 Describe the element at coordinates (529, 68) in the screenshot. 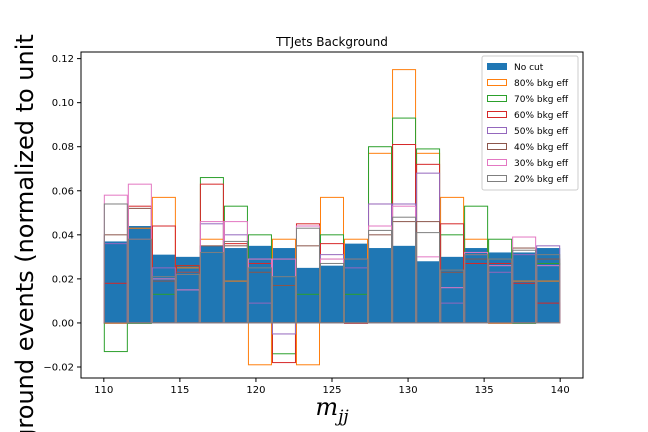

I see `legend-label: No cut` at that location.